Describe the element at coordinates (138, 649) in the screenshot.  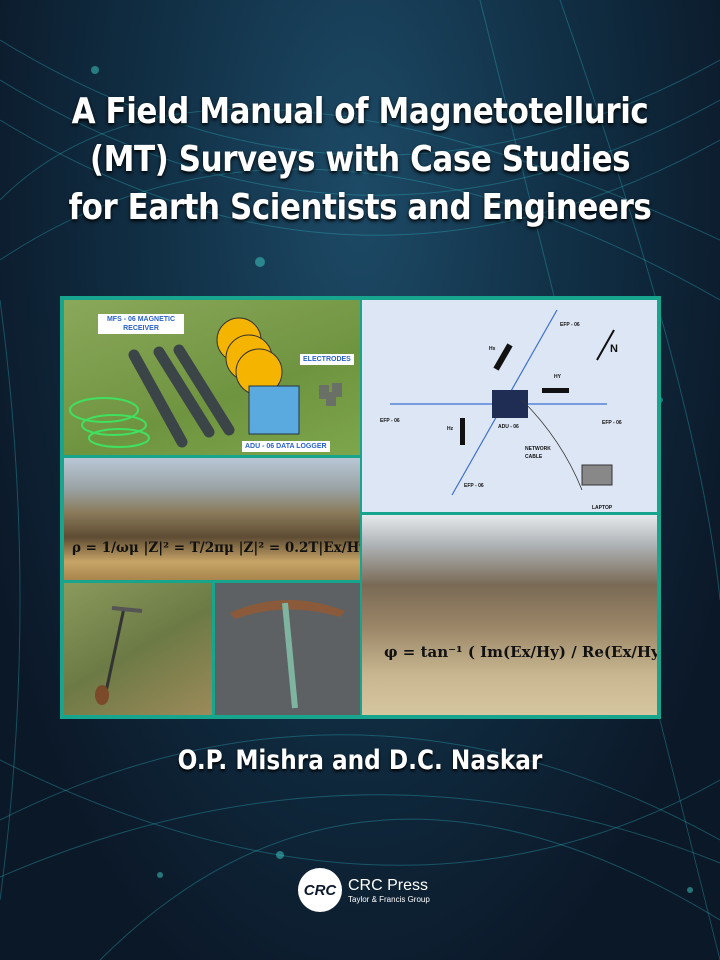
I see `auger-photo` at that location.